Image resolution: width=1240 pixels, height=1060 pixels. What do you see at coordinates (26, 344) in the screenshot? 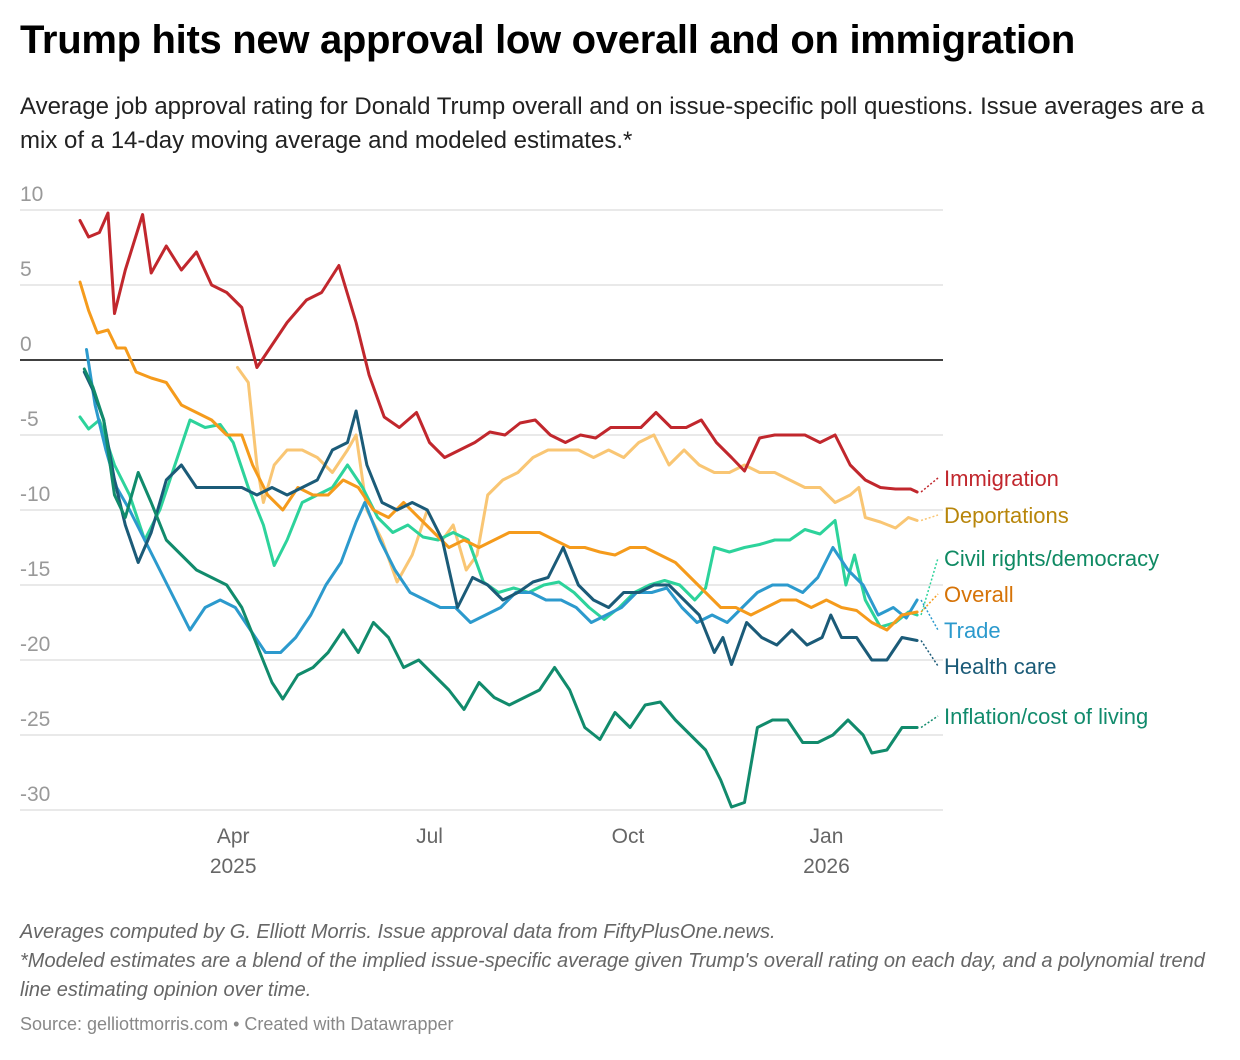
I see `y-tick-label: 0` at bounding box center [26, 344].